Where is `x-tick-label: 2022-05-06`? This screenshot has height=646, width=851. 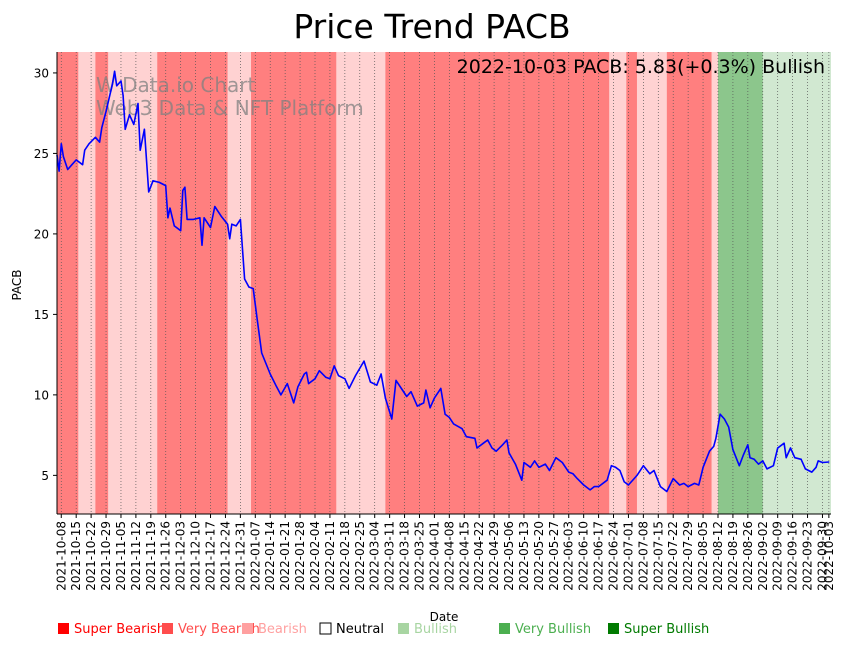 x-tick-label: 2022-05-06 is located at coordinates (509, 556).